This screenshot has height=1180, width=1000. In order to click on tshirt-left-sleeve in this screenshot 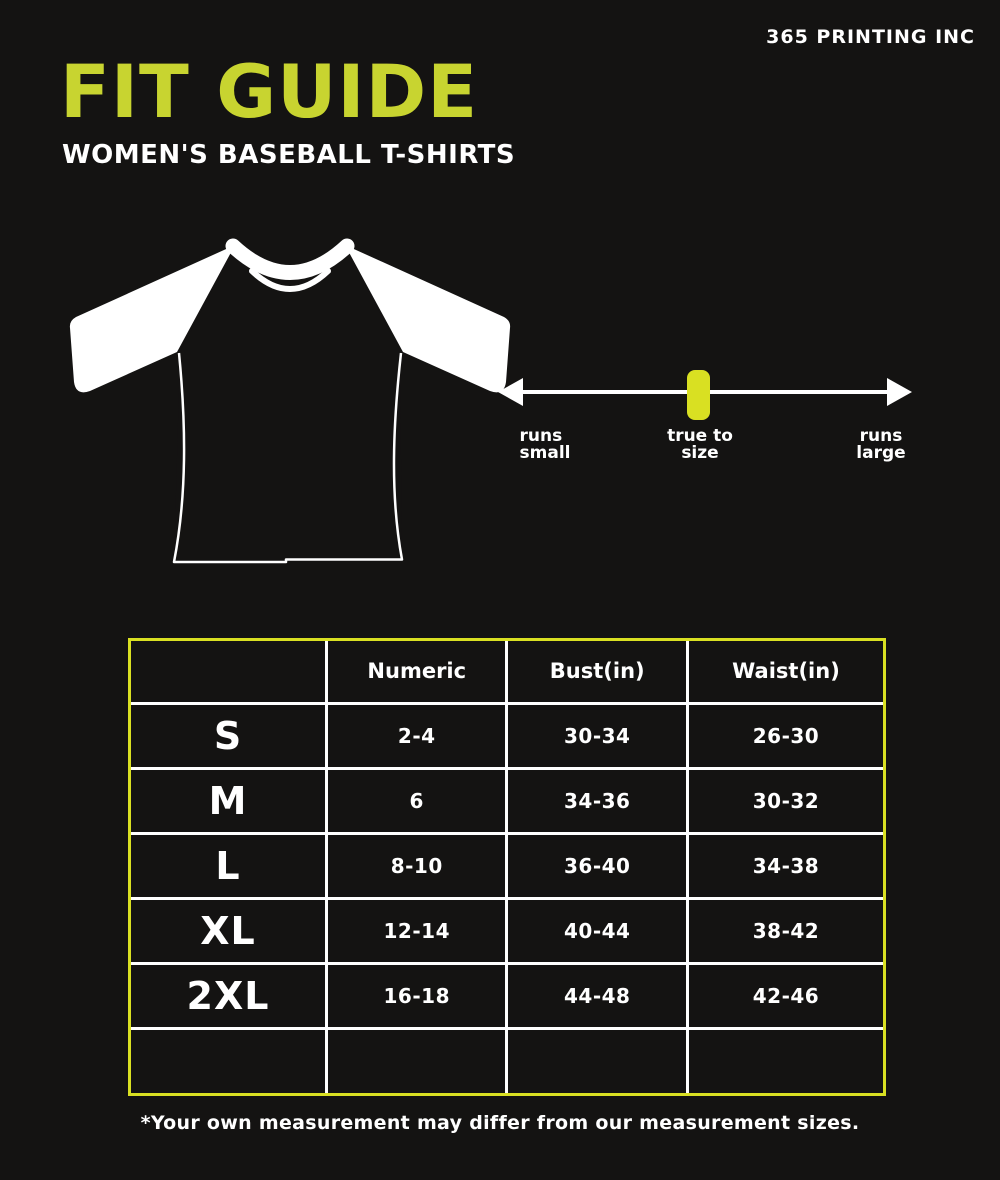, I will do `click(152, 319)`.